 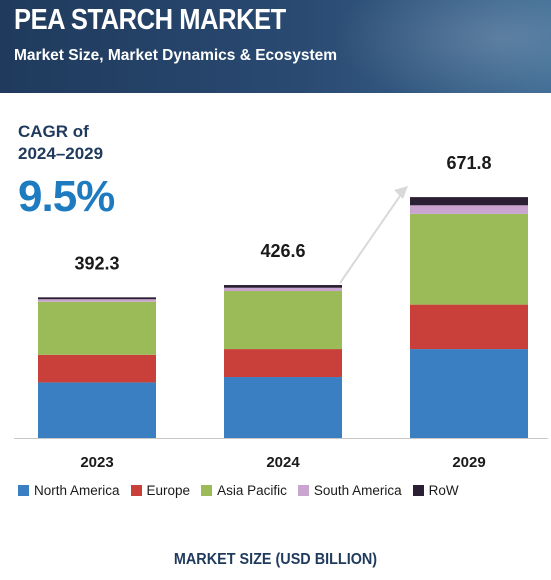 What do you see at coordinates (283, 289) in the screenshot?
I see `bar-segment-south-america-2024` at bounding box center [283, 289].